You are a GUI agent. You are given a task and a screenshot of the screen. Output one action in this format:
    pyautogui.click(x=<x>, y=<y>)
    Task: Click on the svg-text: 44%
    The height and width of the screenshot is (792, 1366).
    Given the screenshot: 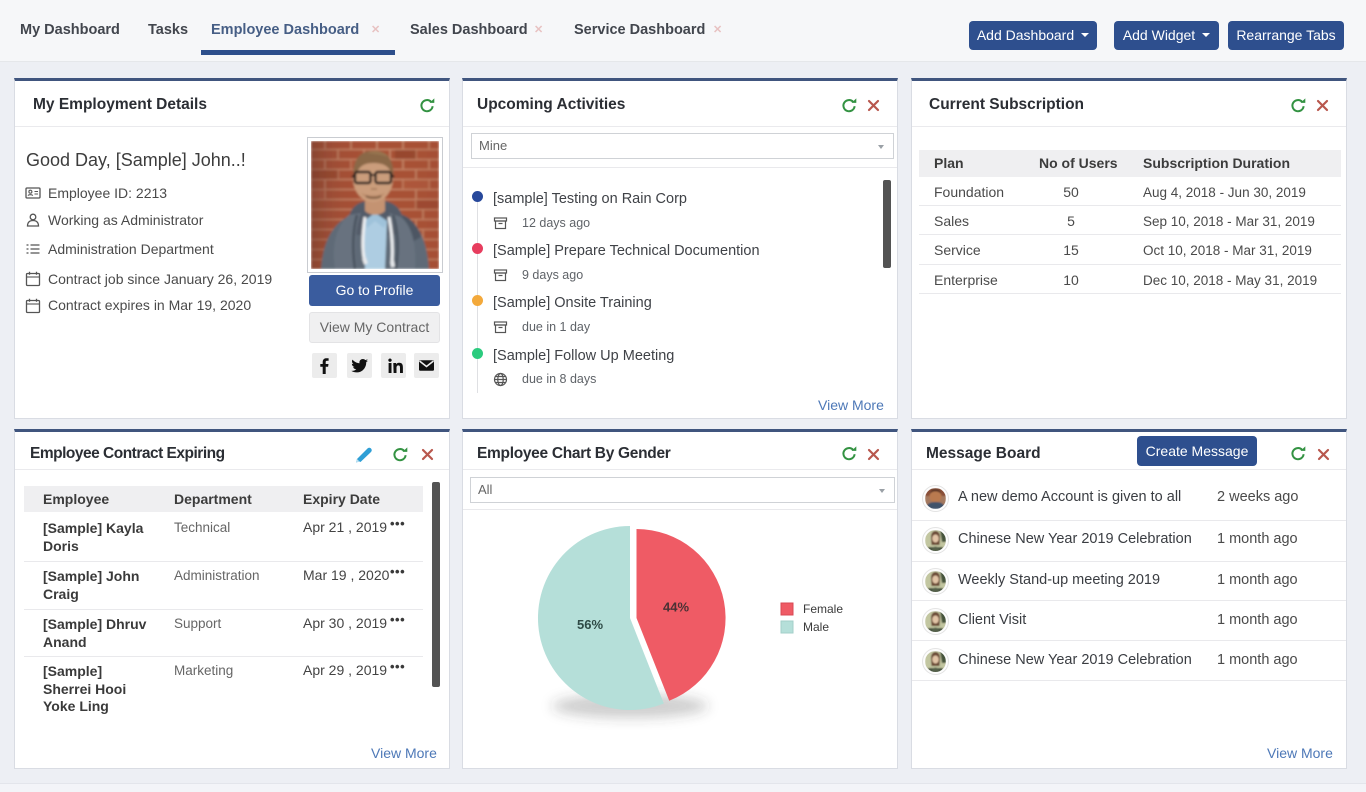 What is the action you would take?
    pyautogui.click(x=676, y=607)
    